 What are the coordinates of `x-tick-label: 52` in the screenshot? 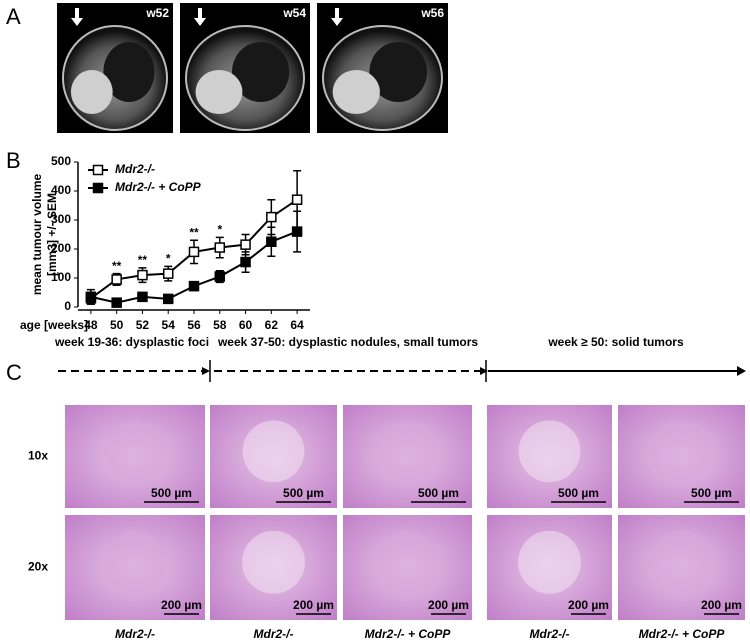 It's located at (143, 325).